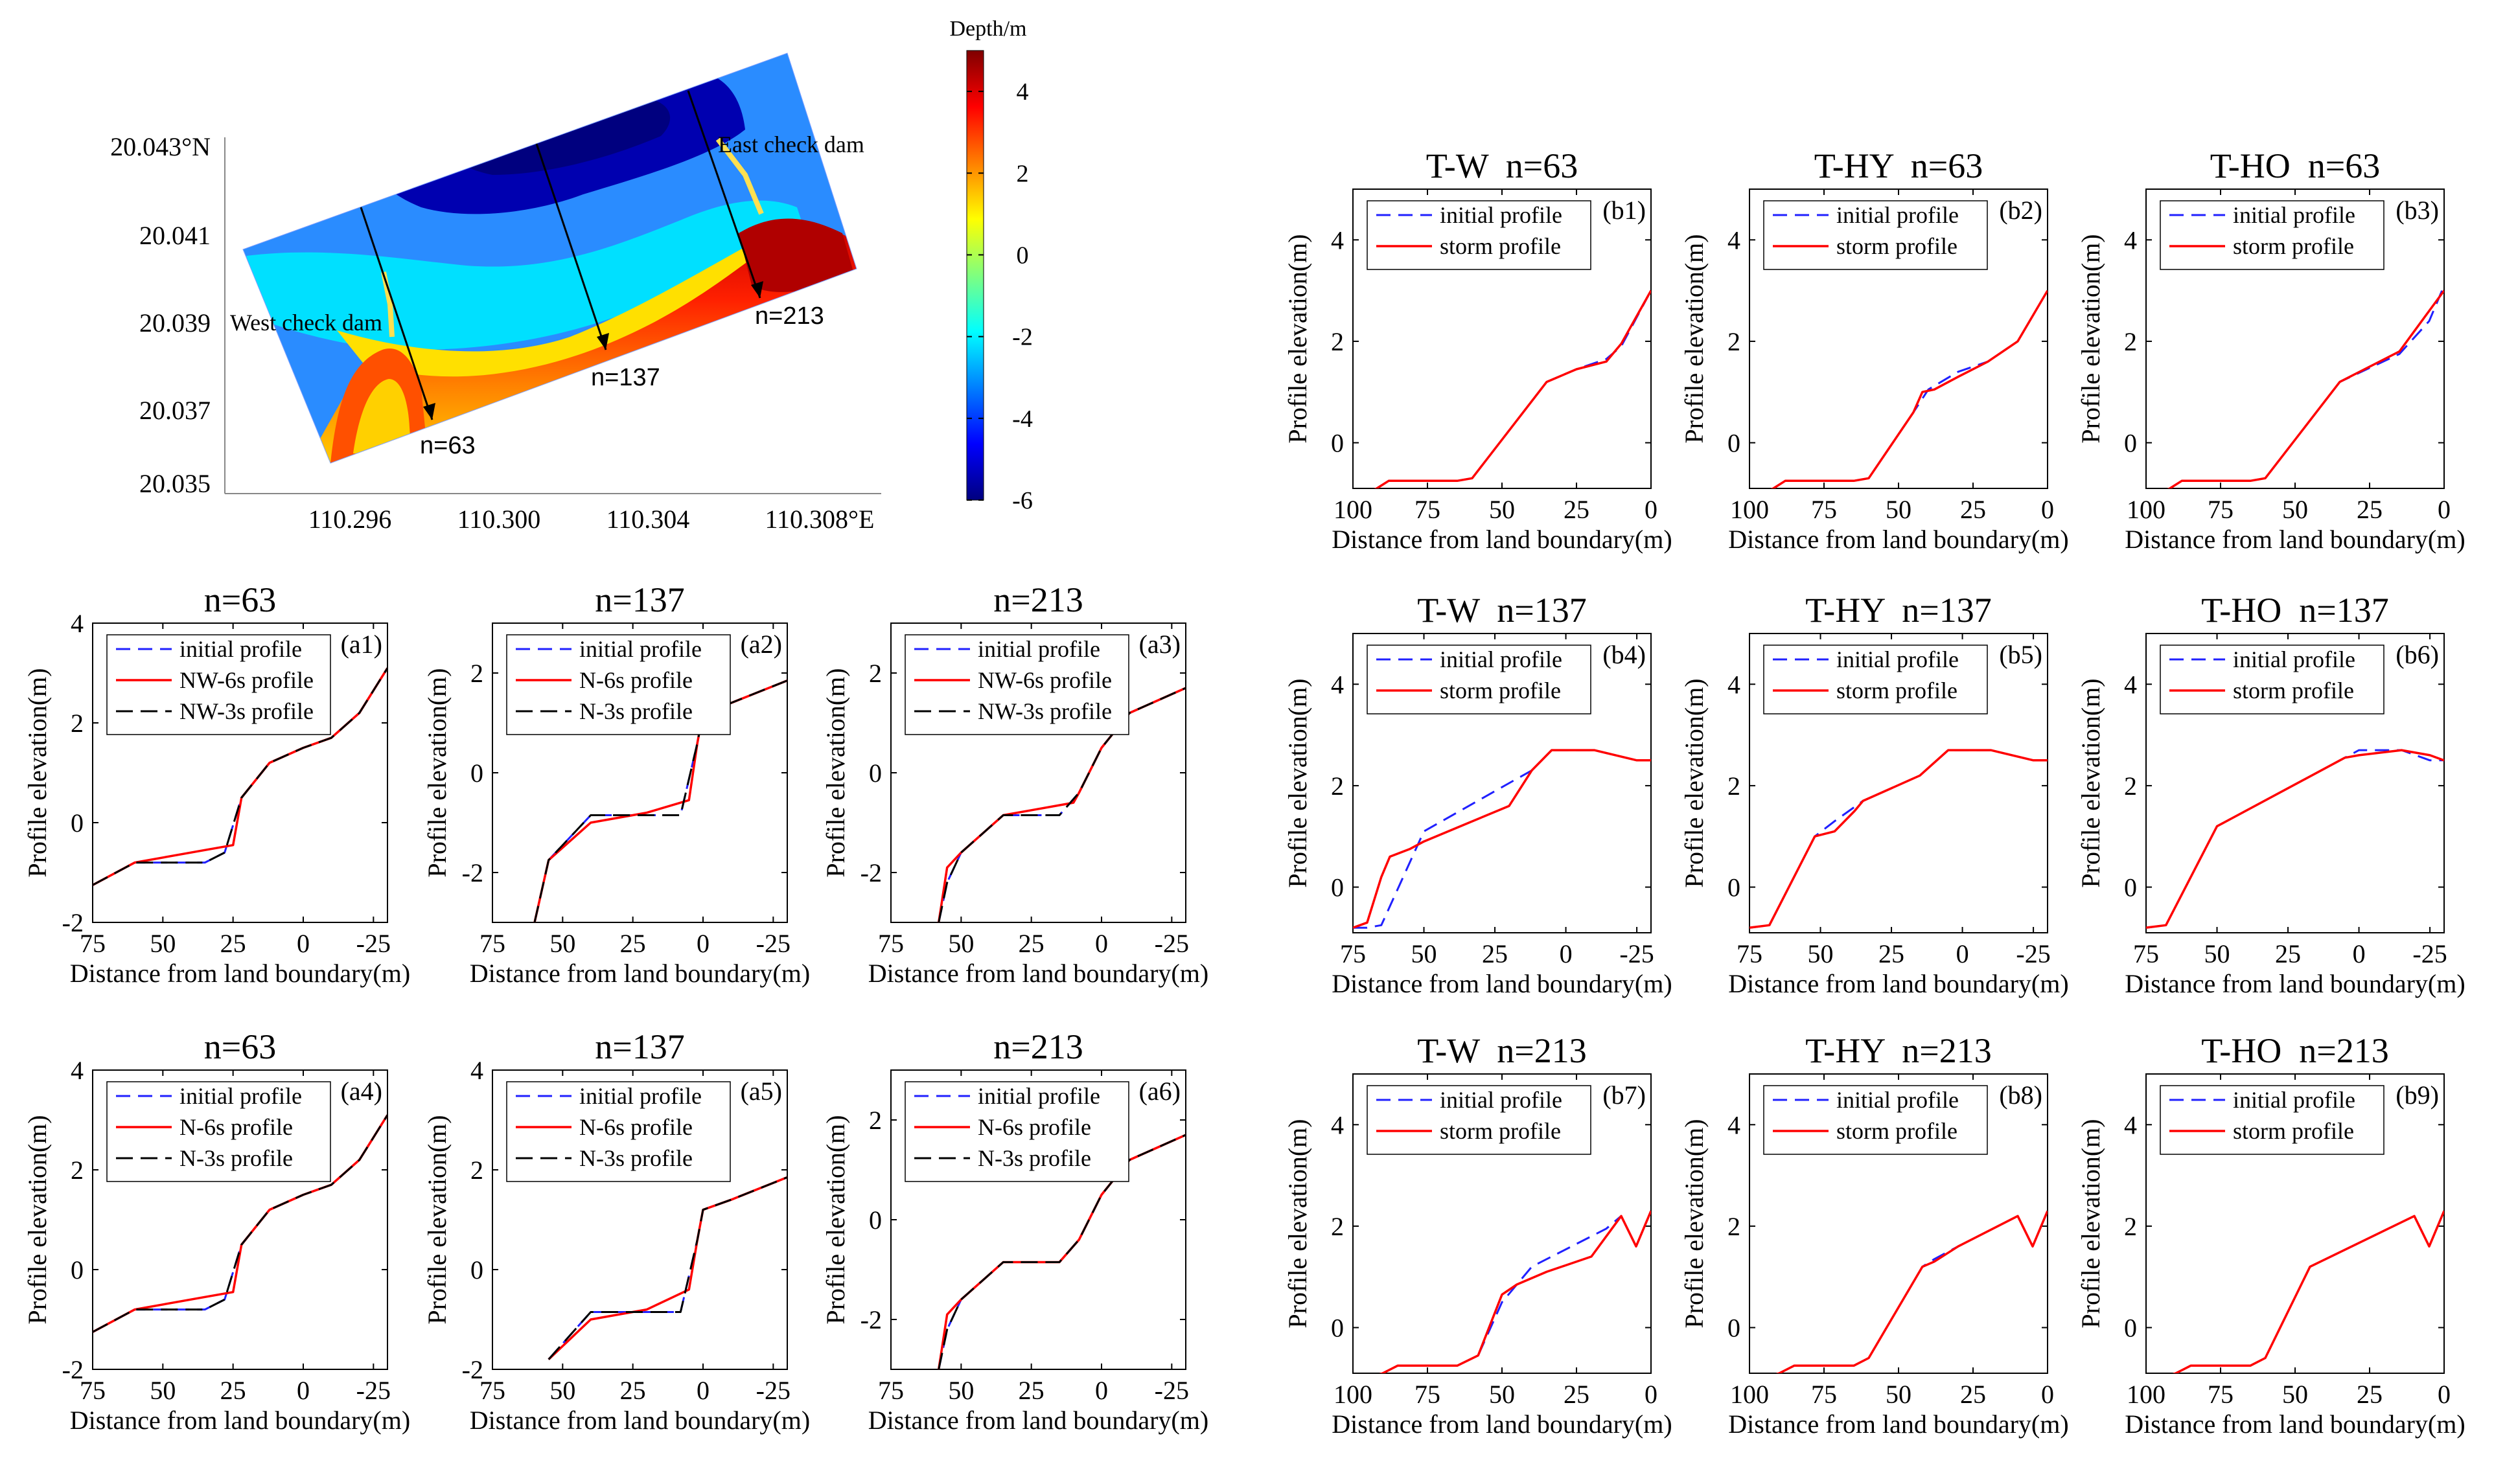 The width and height of the screenshot is (2494, 1484). What do you see at coordinates (1022, 500) in the screenshot?
I see `colorbar-tick-label: -6` at bounding box center [1022, 500].